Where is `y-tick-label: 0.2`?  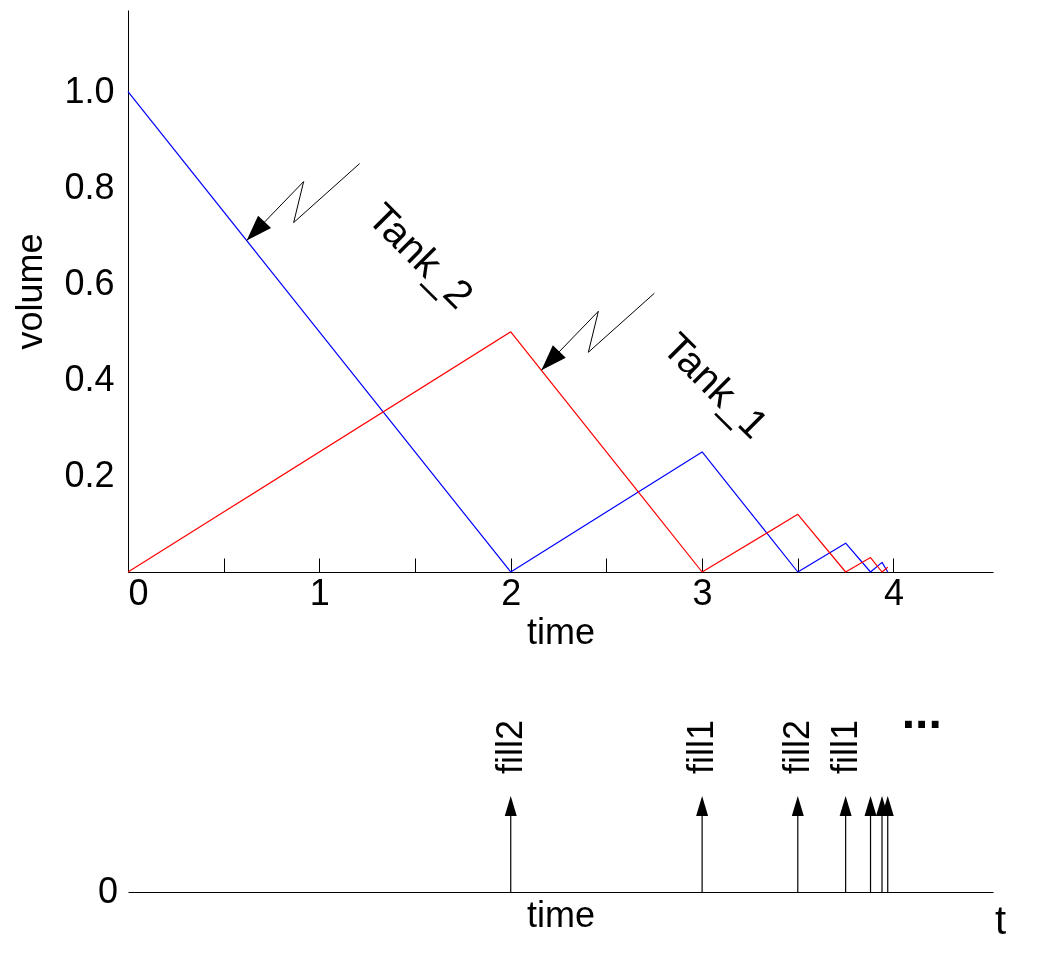
y-tick-label: 0.2 is located at coordinates (89, 475).